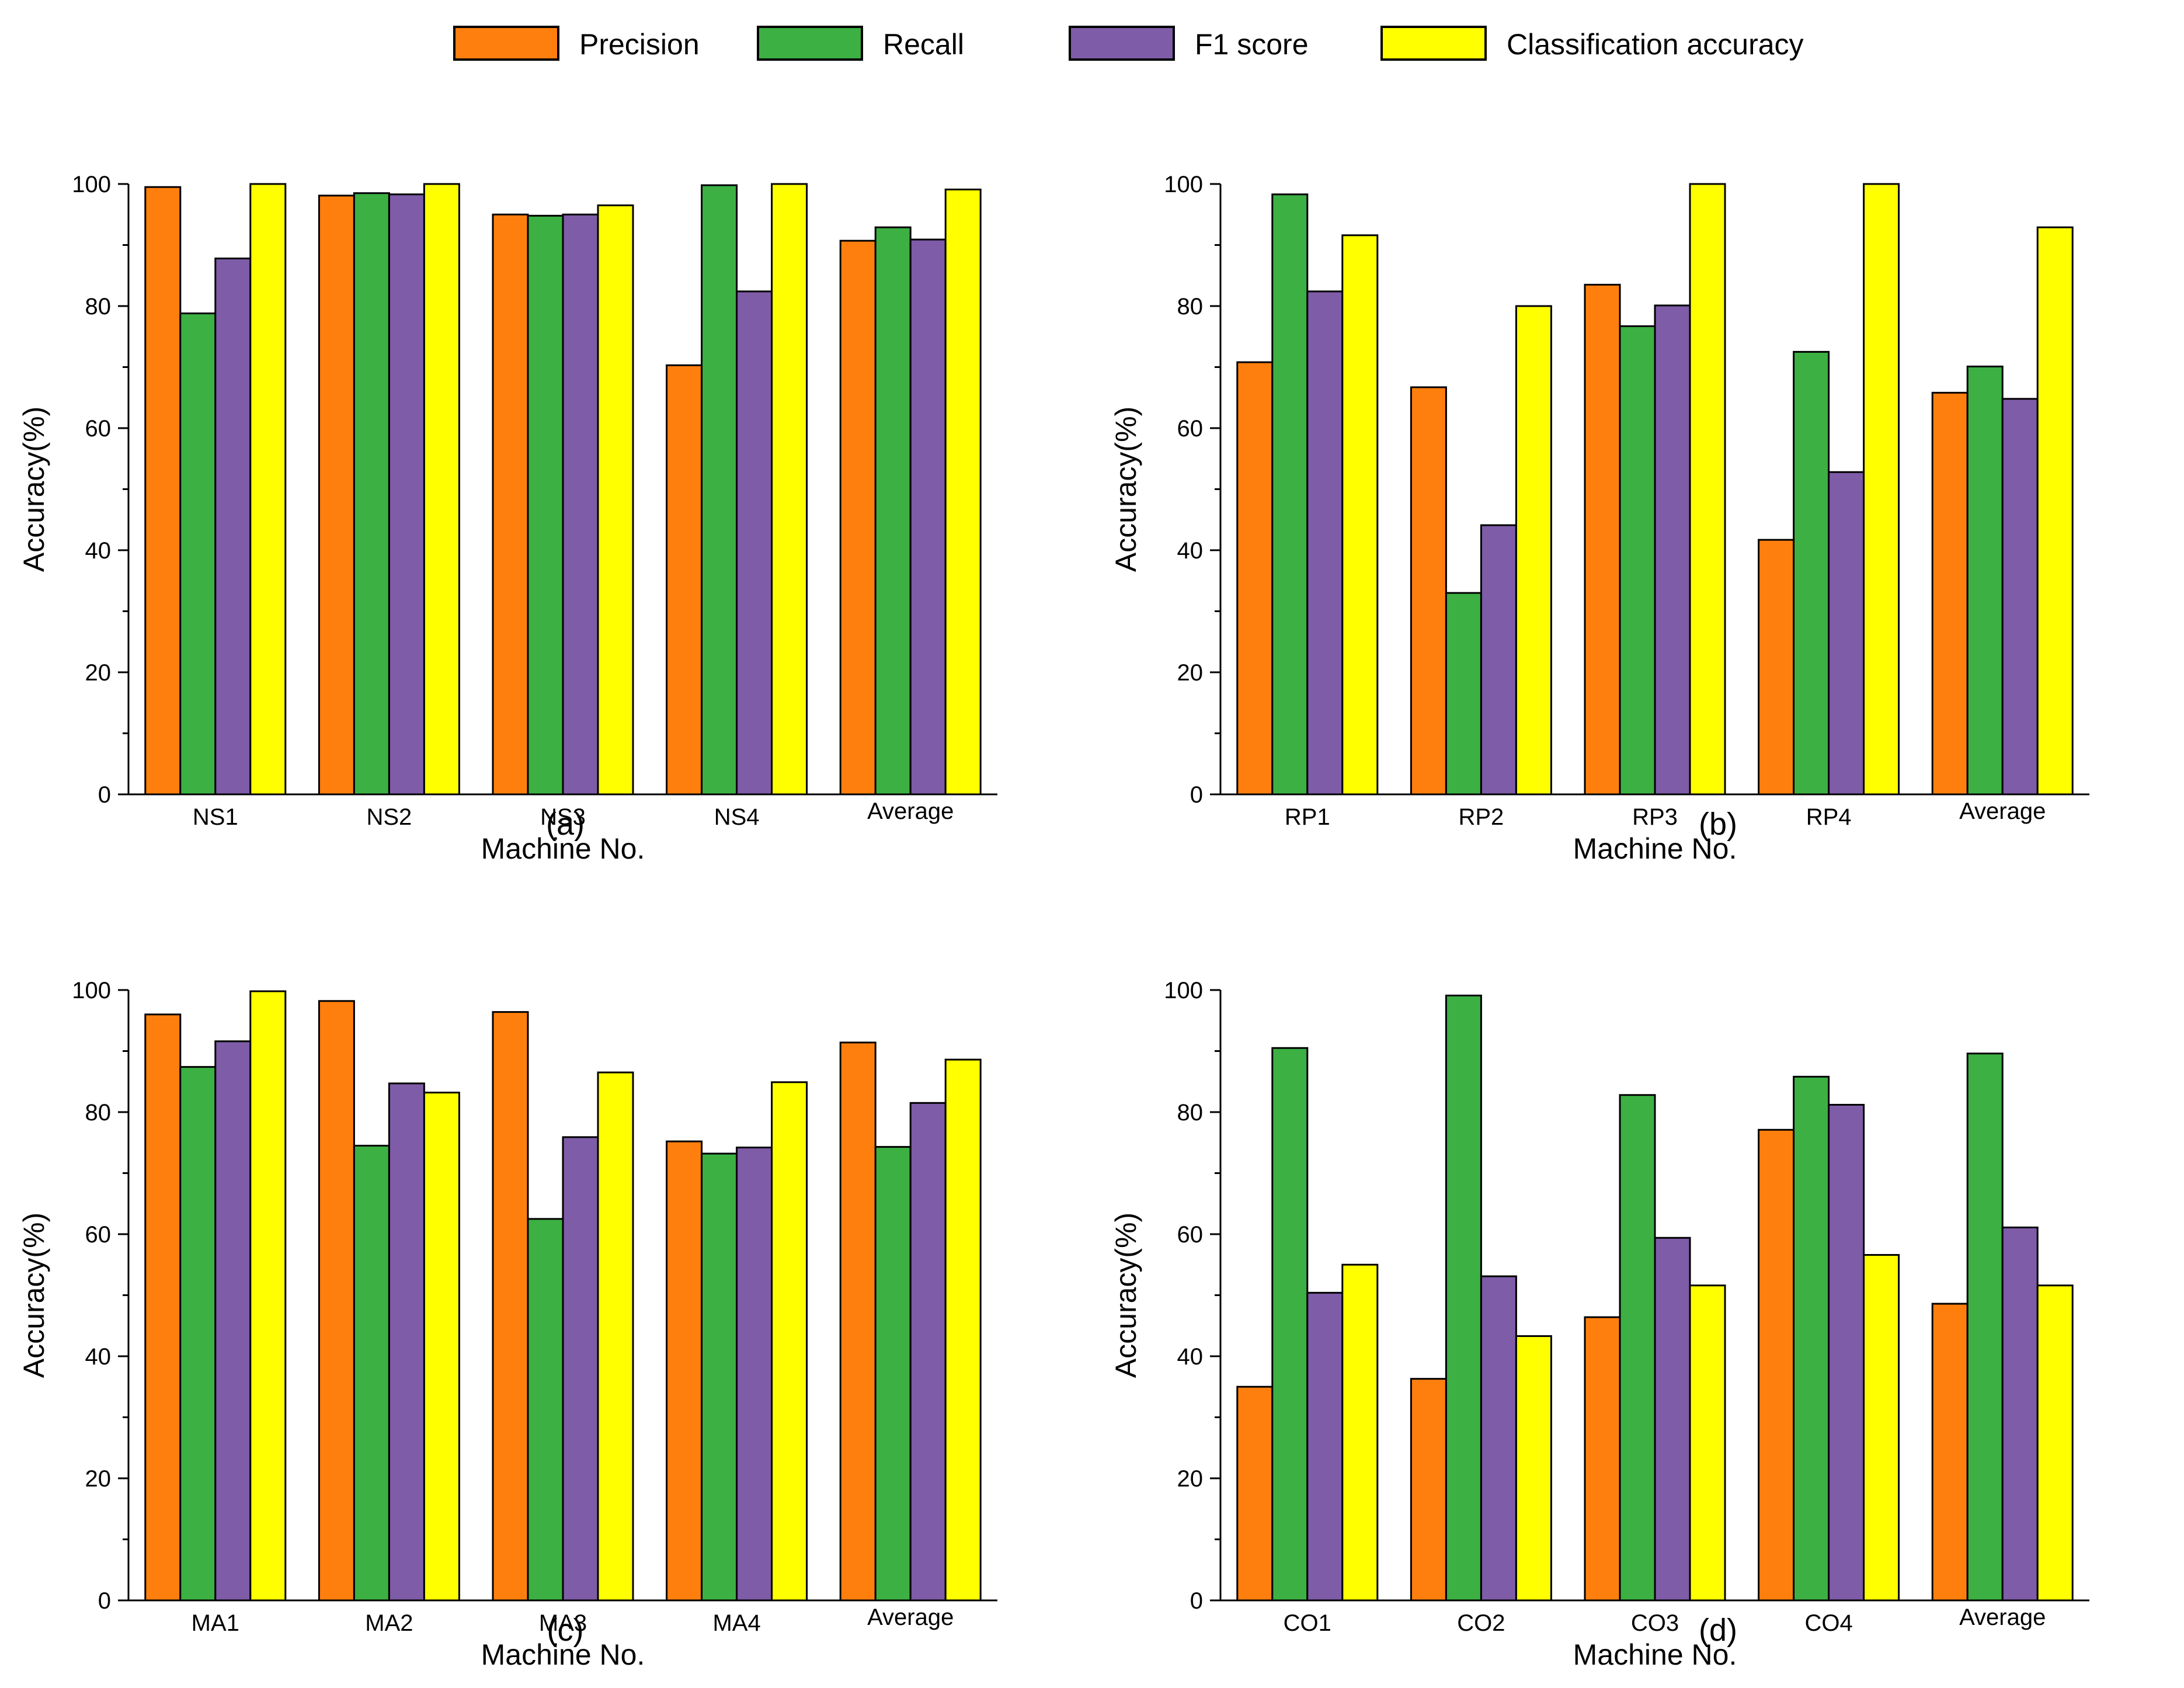 This screenshot has width=2184, height=1688. What do you see at coordinates (1829, 817) in the screenshot?
I see `x-tick-label-b-rp4: RP4` at bounding box center [1829, 817].